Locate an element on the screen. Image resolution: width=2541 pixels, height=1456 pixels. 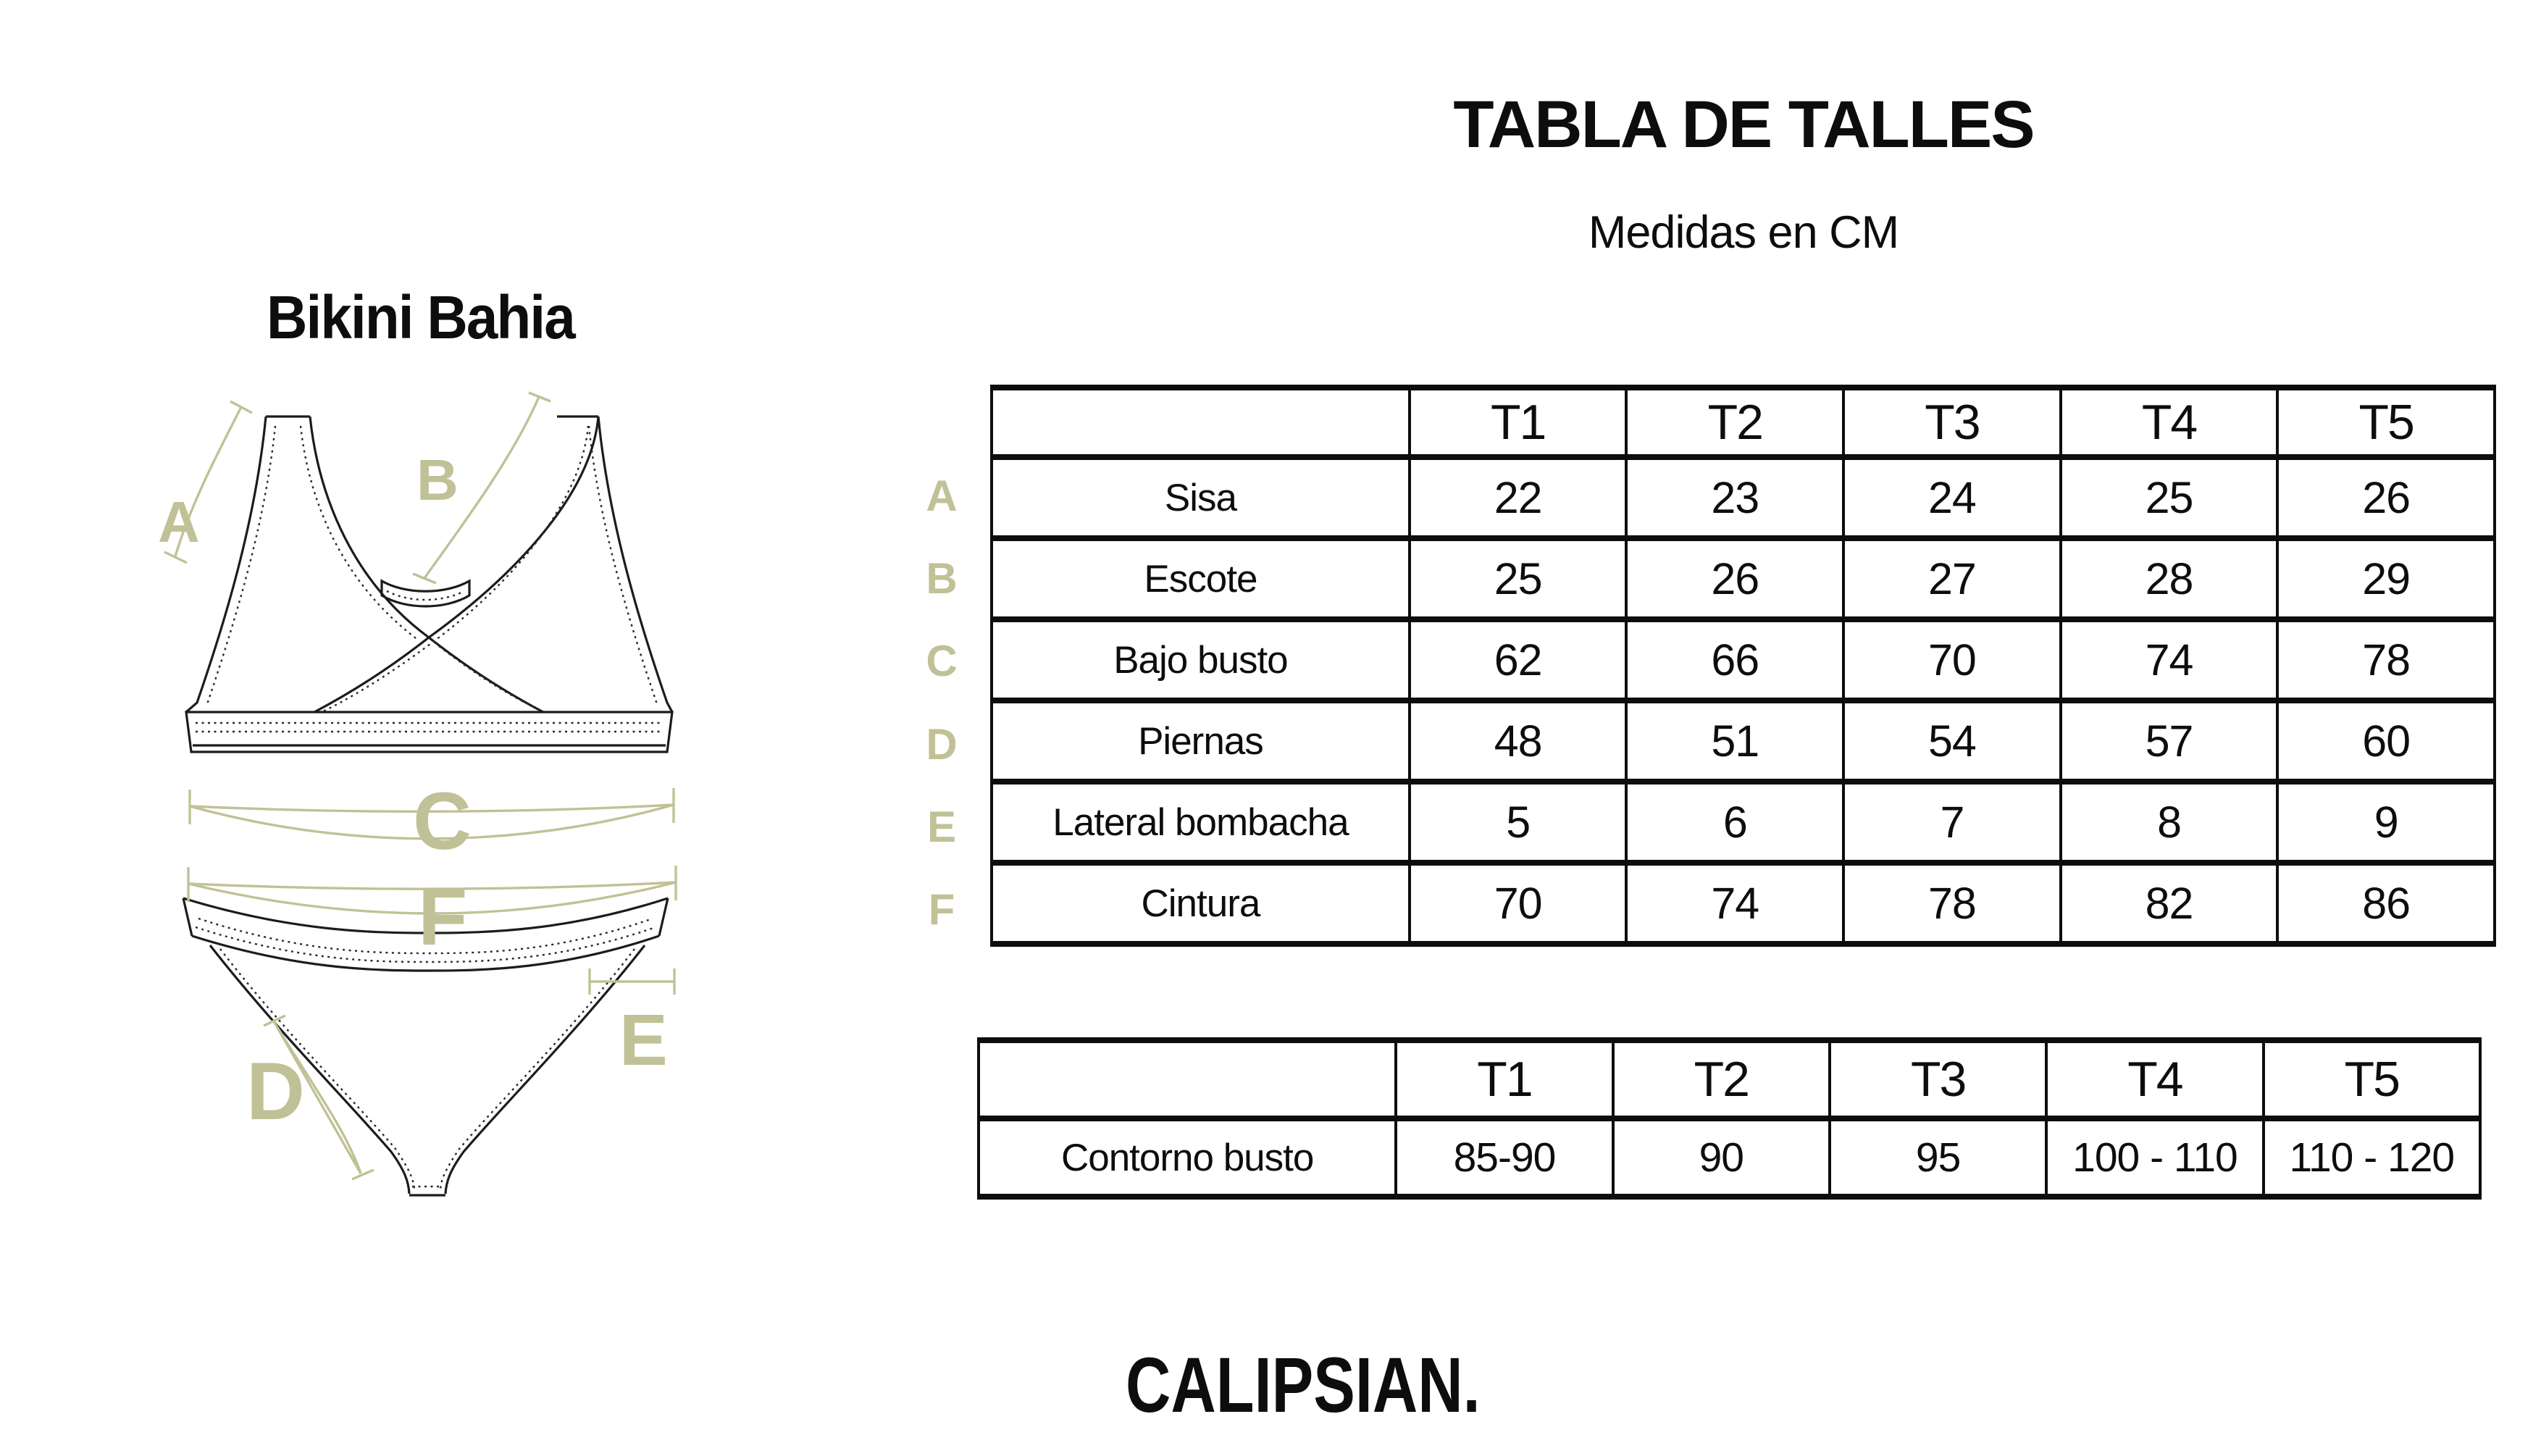
row-letter-c: C is located at coordinates (942, 661).